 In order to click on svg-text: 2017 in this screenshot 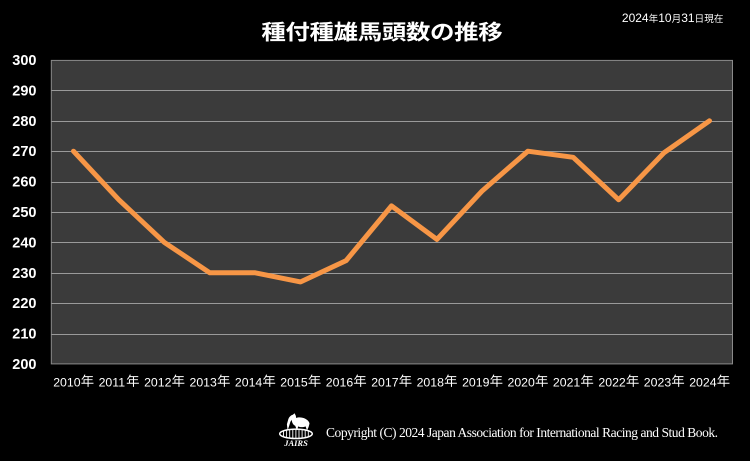, I will do `click(385, 382)`.